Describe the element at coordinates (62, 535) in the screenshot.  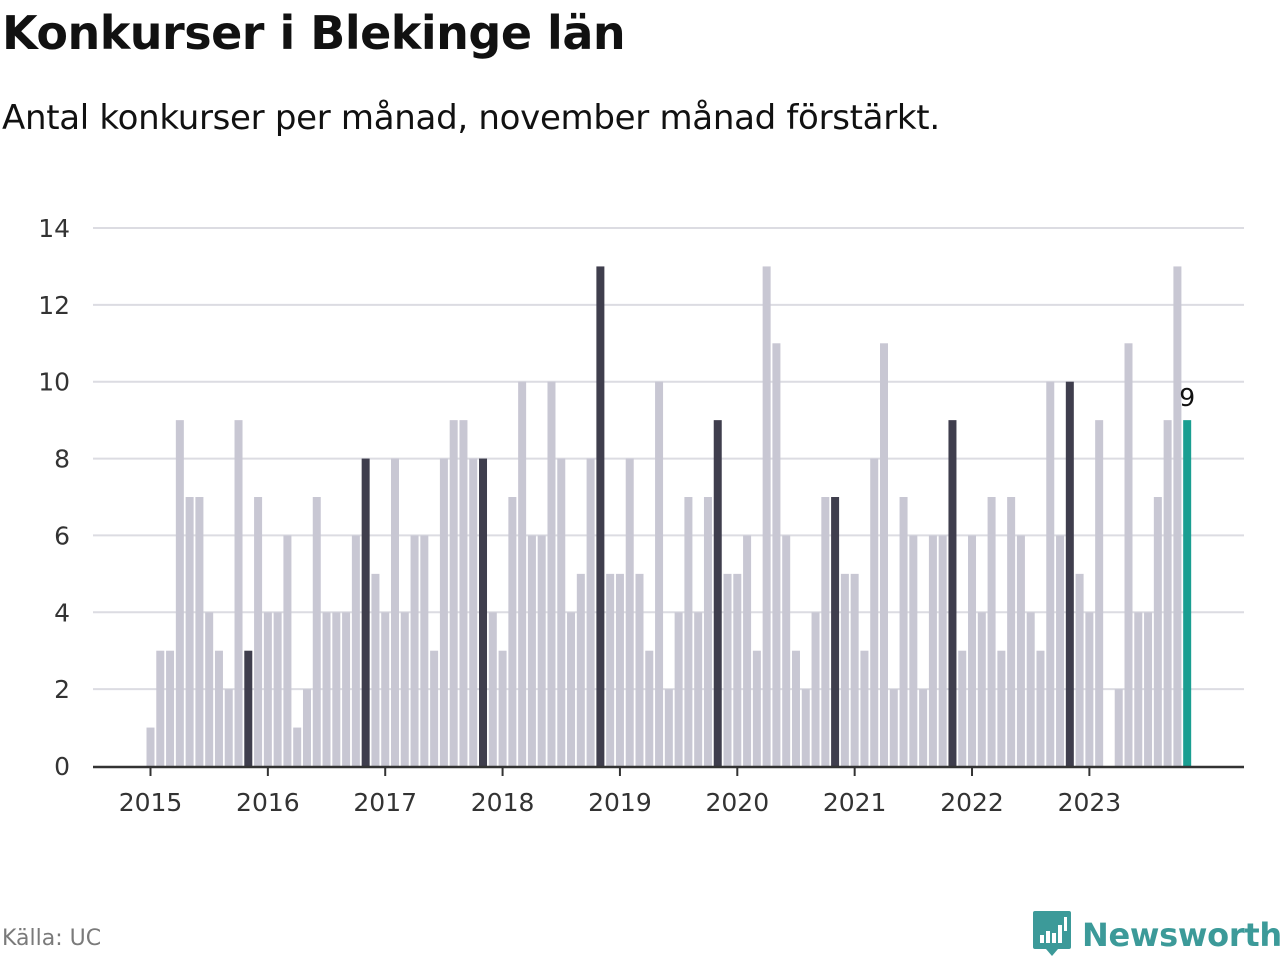
I see `y-tick-label: 6` at that location.